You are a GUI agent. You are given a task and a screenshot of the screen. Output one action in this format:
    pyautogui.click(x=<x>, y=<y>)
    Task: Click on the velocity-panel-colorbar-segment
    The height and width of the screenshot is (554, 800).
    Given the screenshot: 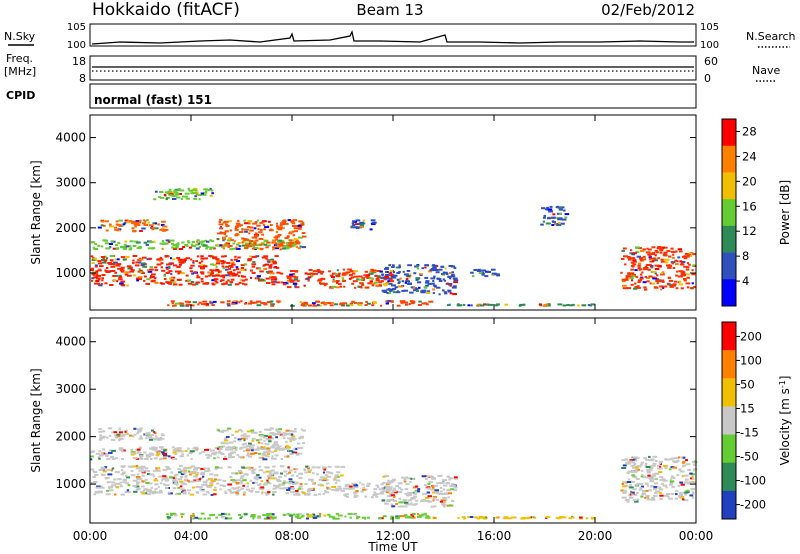 What is the action you would take?
    pyautogui.click(x=729, y=477)
    